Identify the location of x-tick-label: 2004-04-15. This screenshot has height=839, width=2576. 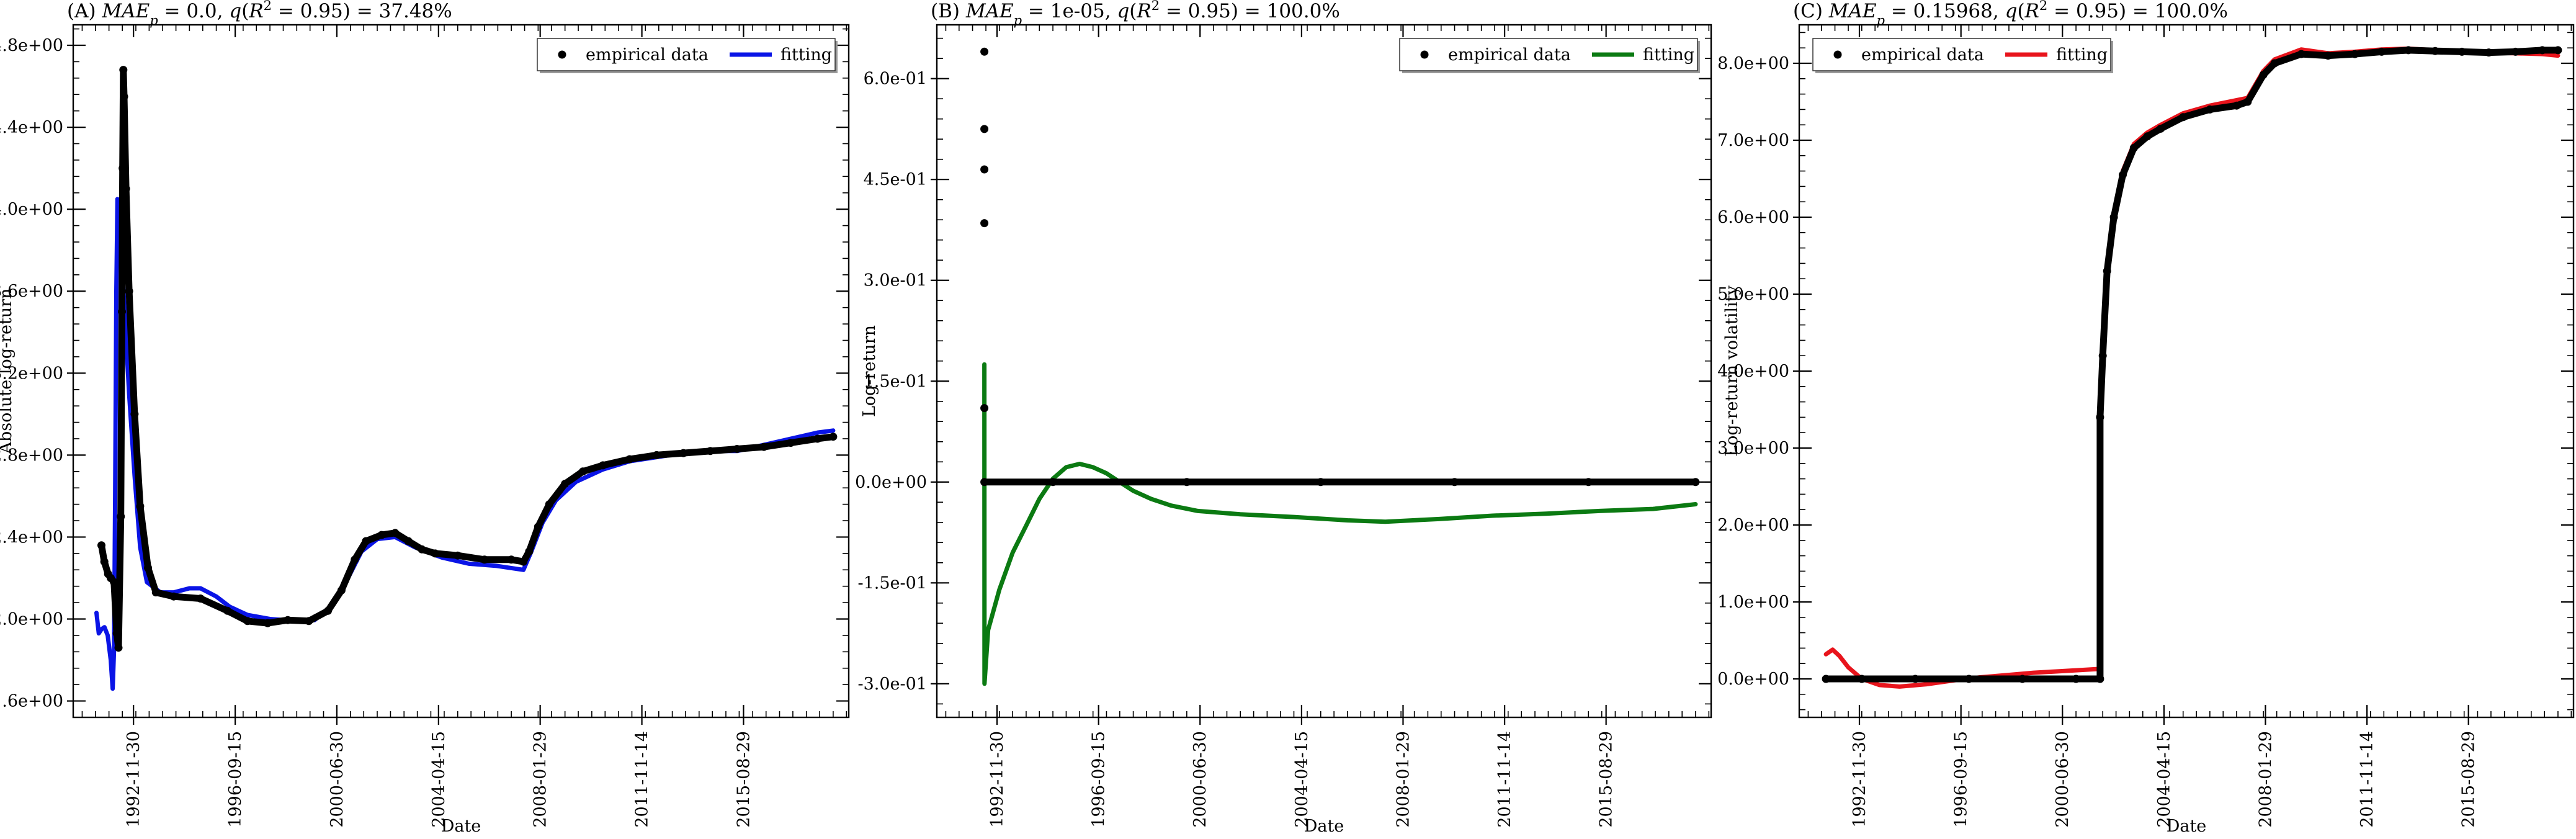
(1302, 780).